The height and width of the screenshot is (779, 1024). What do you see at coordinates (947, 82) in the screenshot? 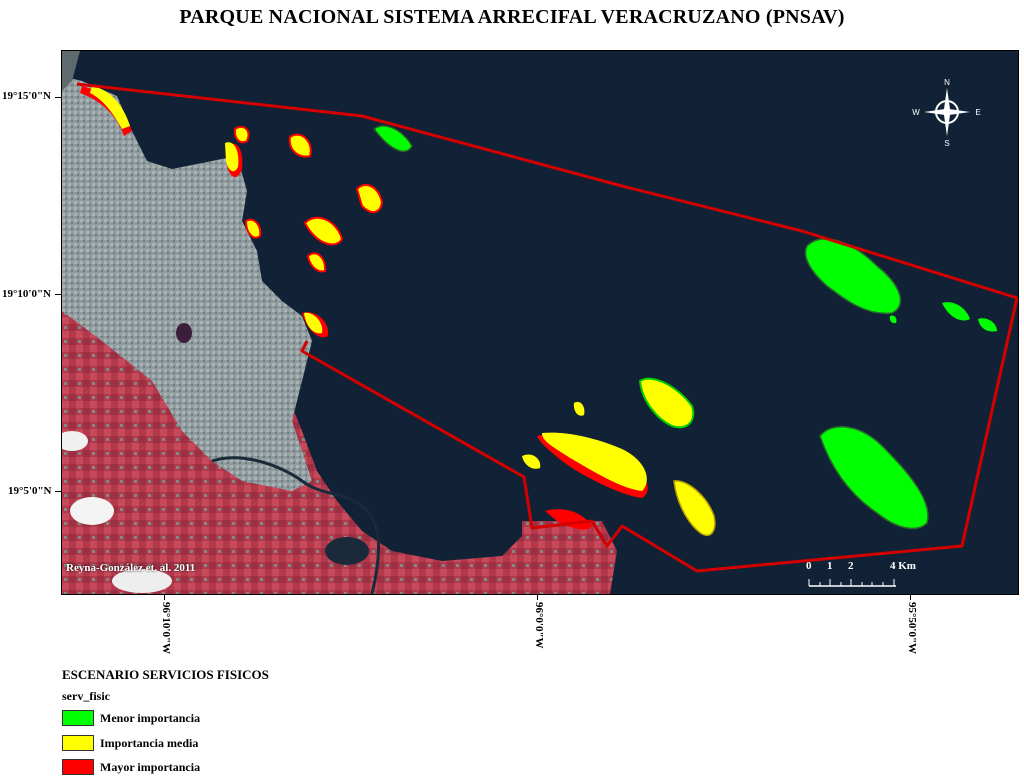
I see `compass-n: N` at bounding box center [947, 82].